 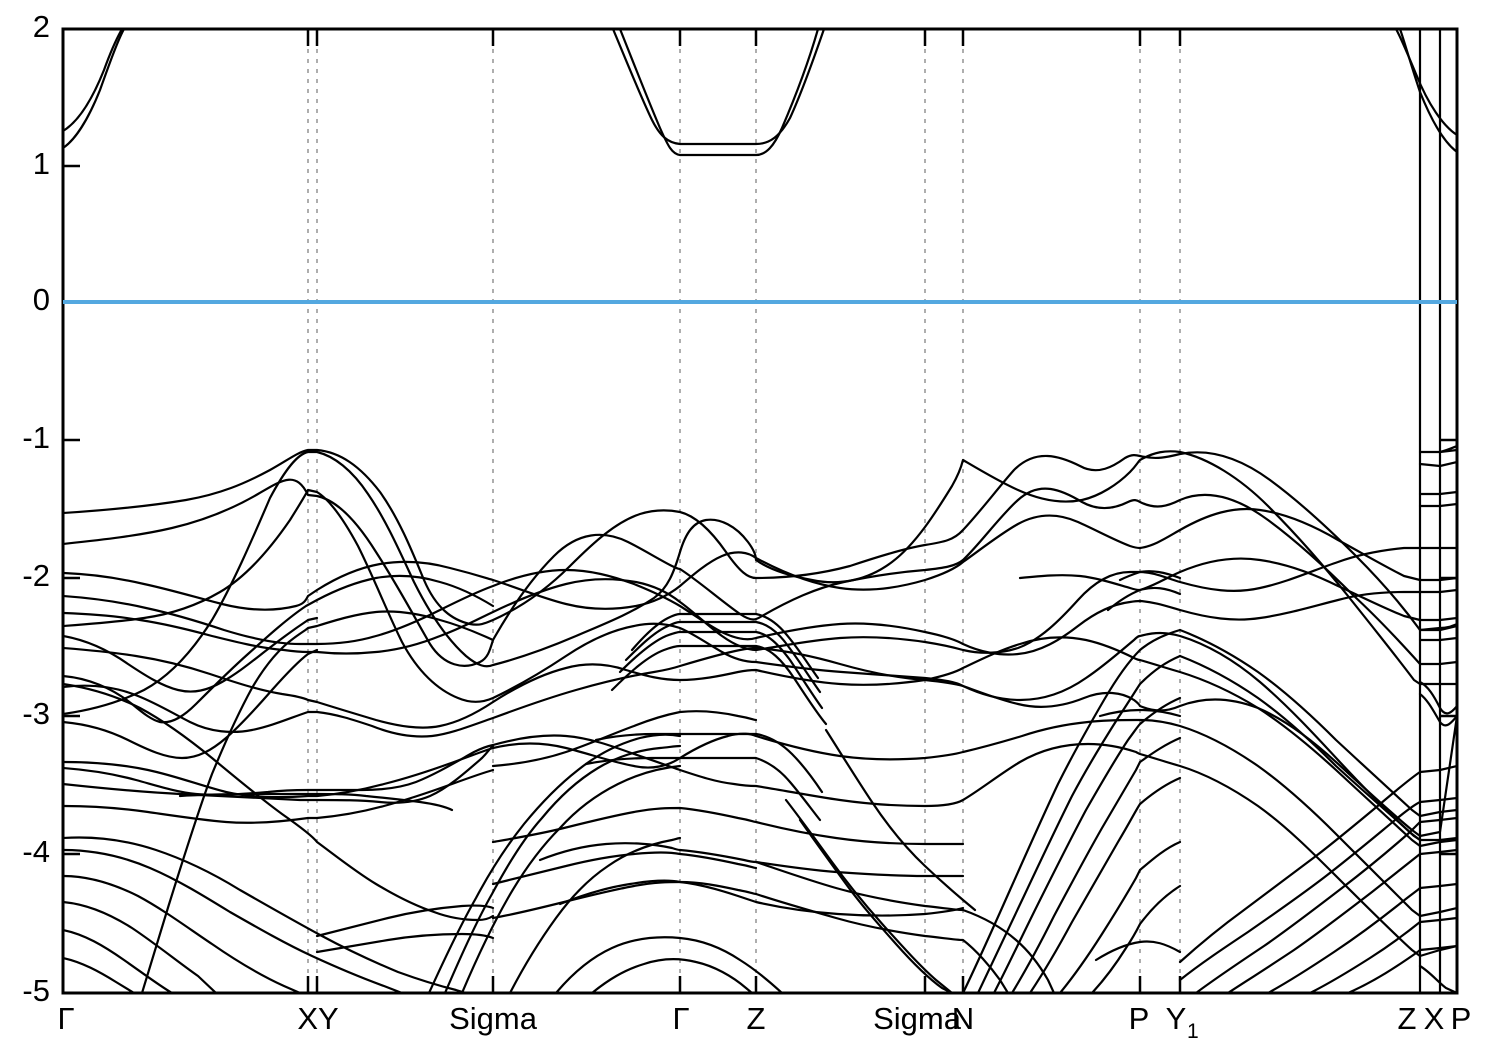 I want to click on x-tick-label: X, so click(x=1434, y=1018).